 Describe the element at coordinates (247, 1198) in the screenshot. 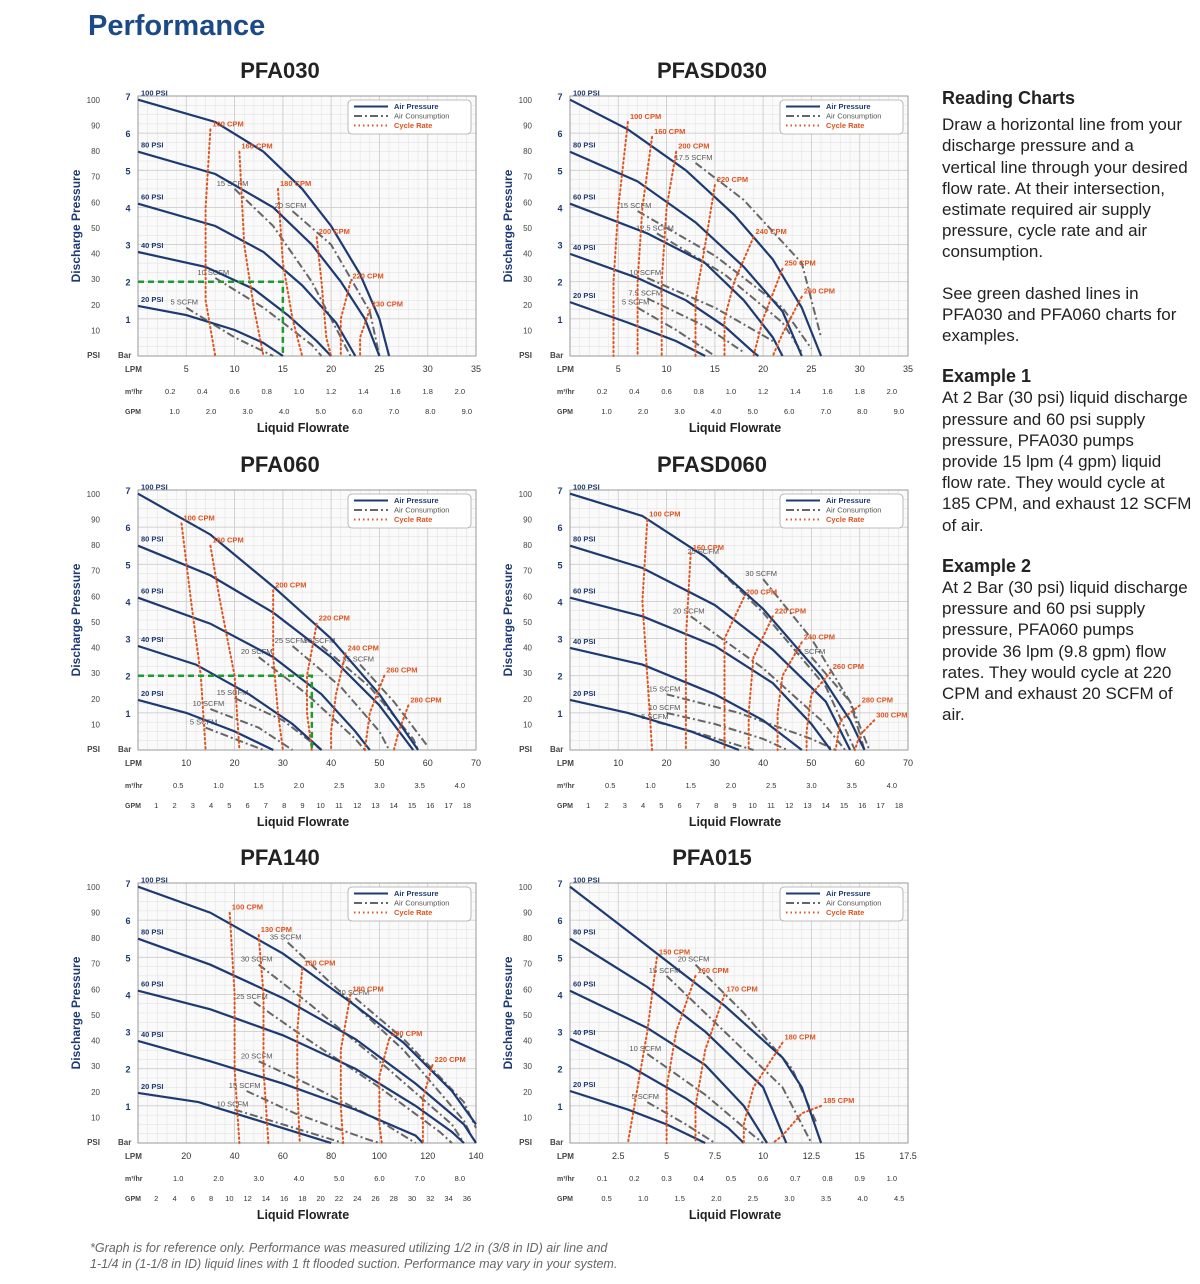

I see `gpm-tick-label: 12` at that location.